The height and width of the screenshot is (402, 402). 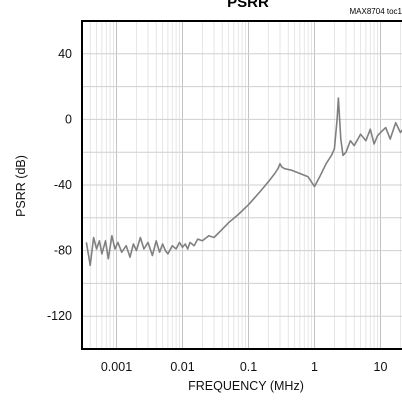 What do you see at coordinates (59, 316) in the screenshot?
I see `y-tick-label: -120` at bounding box center [59, 316].